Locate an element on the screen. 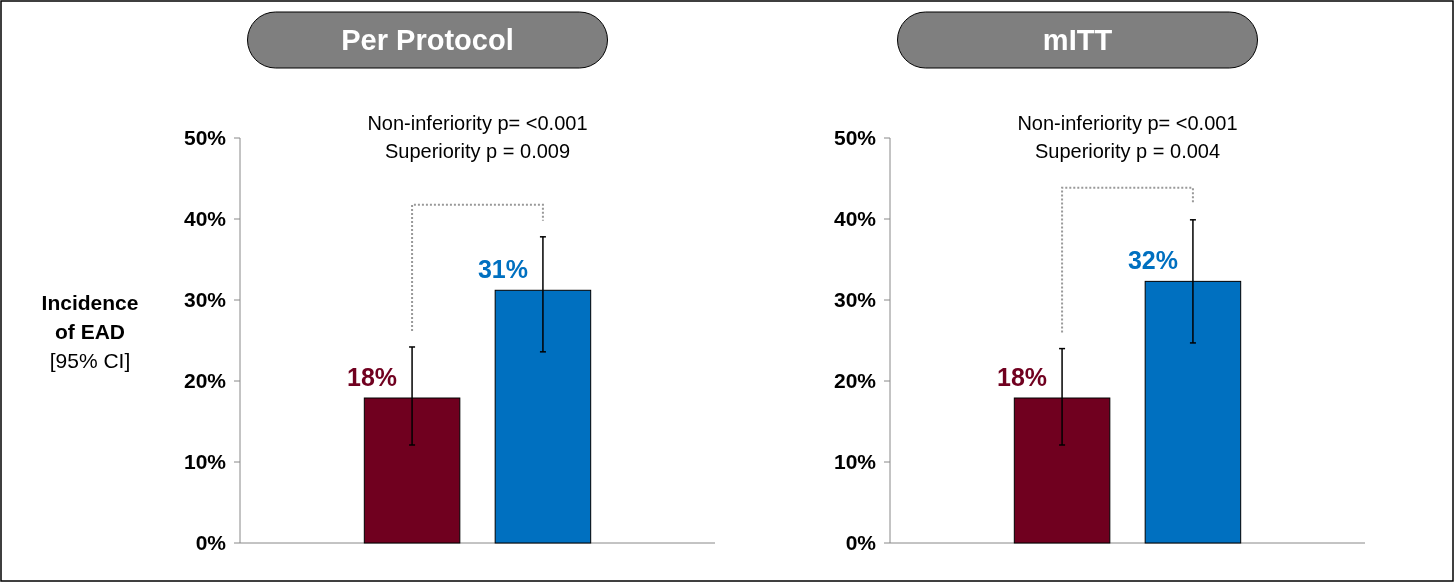 This screenshot has height=583, width=1455. data-label: 31% is located at coordinates (502, 269).